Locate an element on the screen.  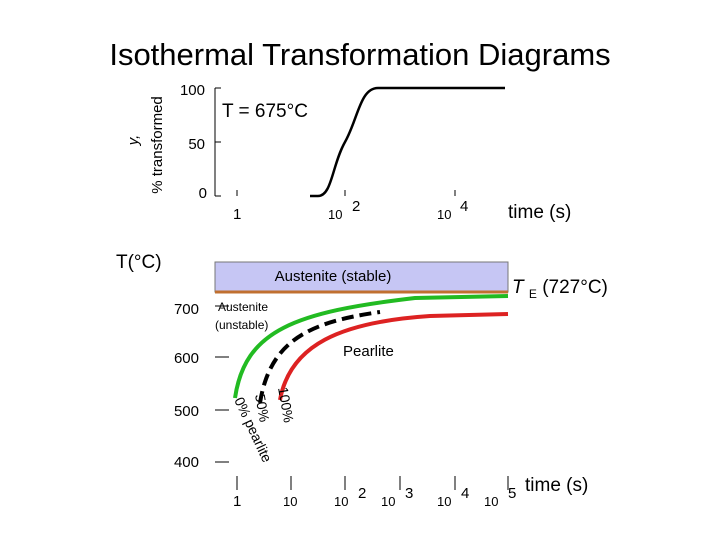
top-ytick-label: 50 is located at coordinates (196, 144).